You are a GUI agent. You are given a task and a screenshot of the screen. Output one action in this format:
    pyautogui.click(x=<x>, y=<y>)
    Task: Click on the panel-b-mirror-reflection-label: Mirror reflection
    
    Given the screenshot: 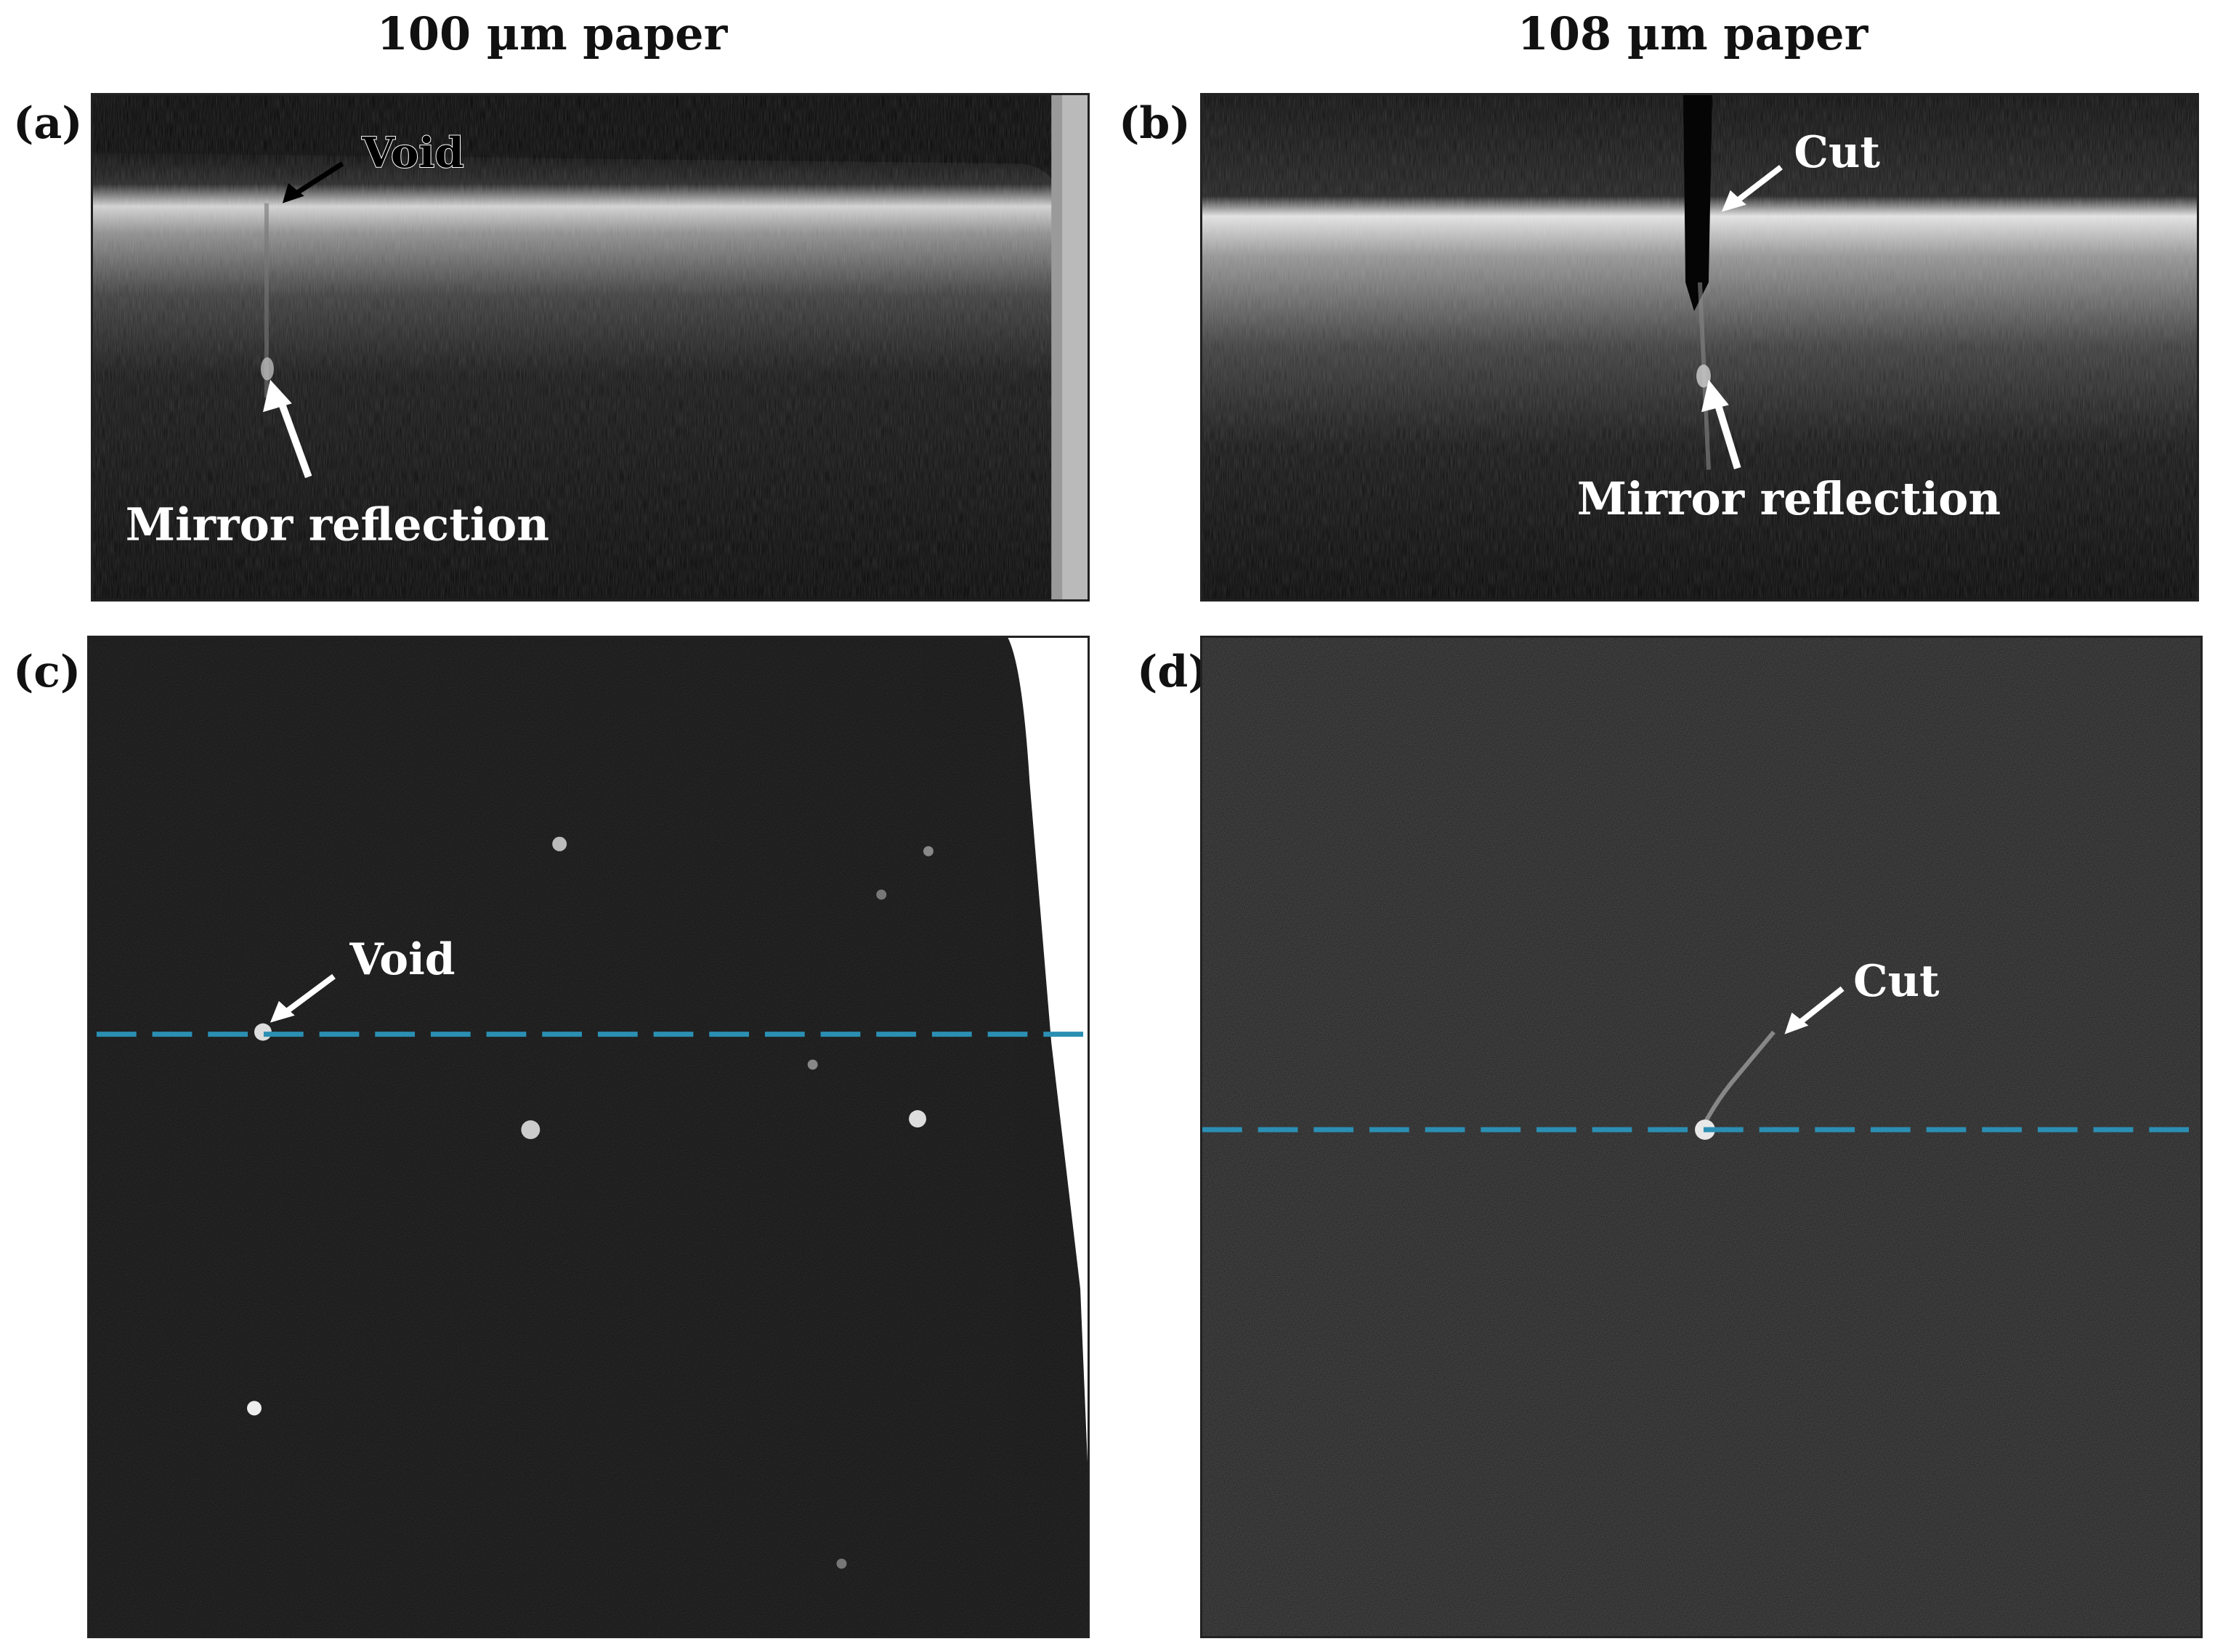 What is the action you would take?
    pyautogui.click(x=1789, y=498)
    